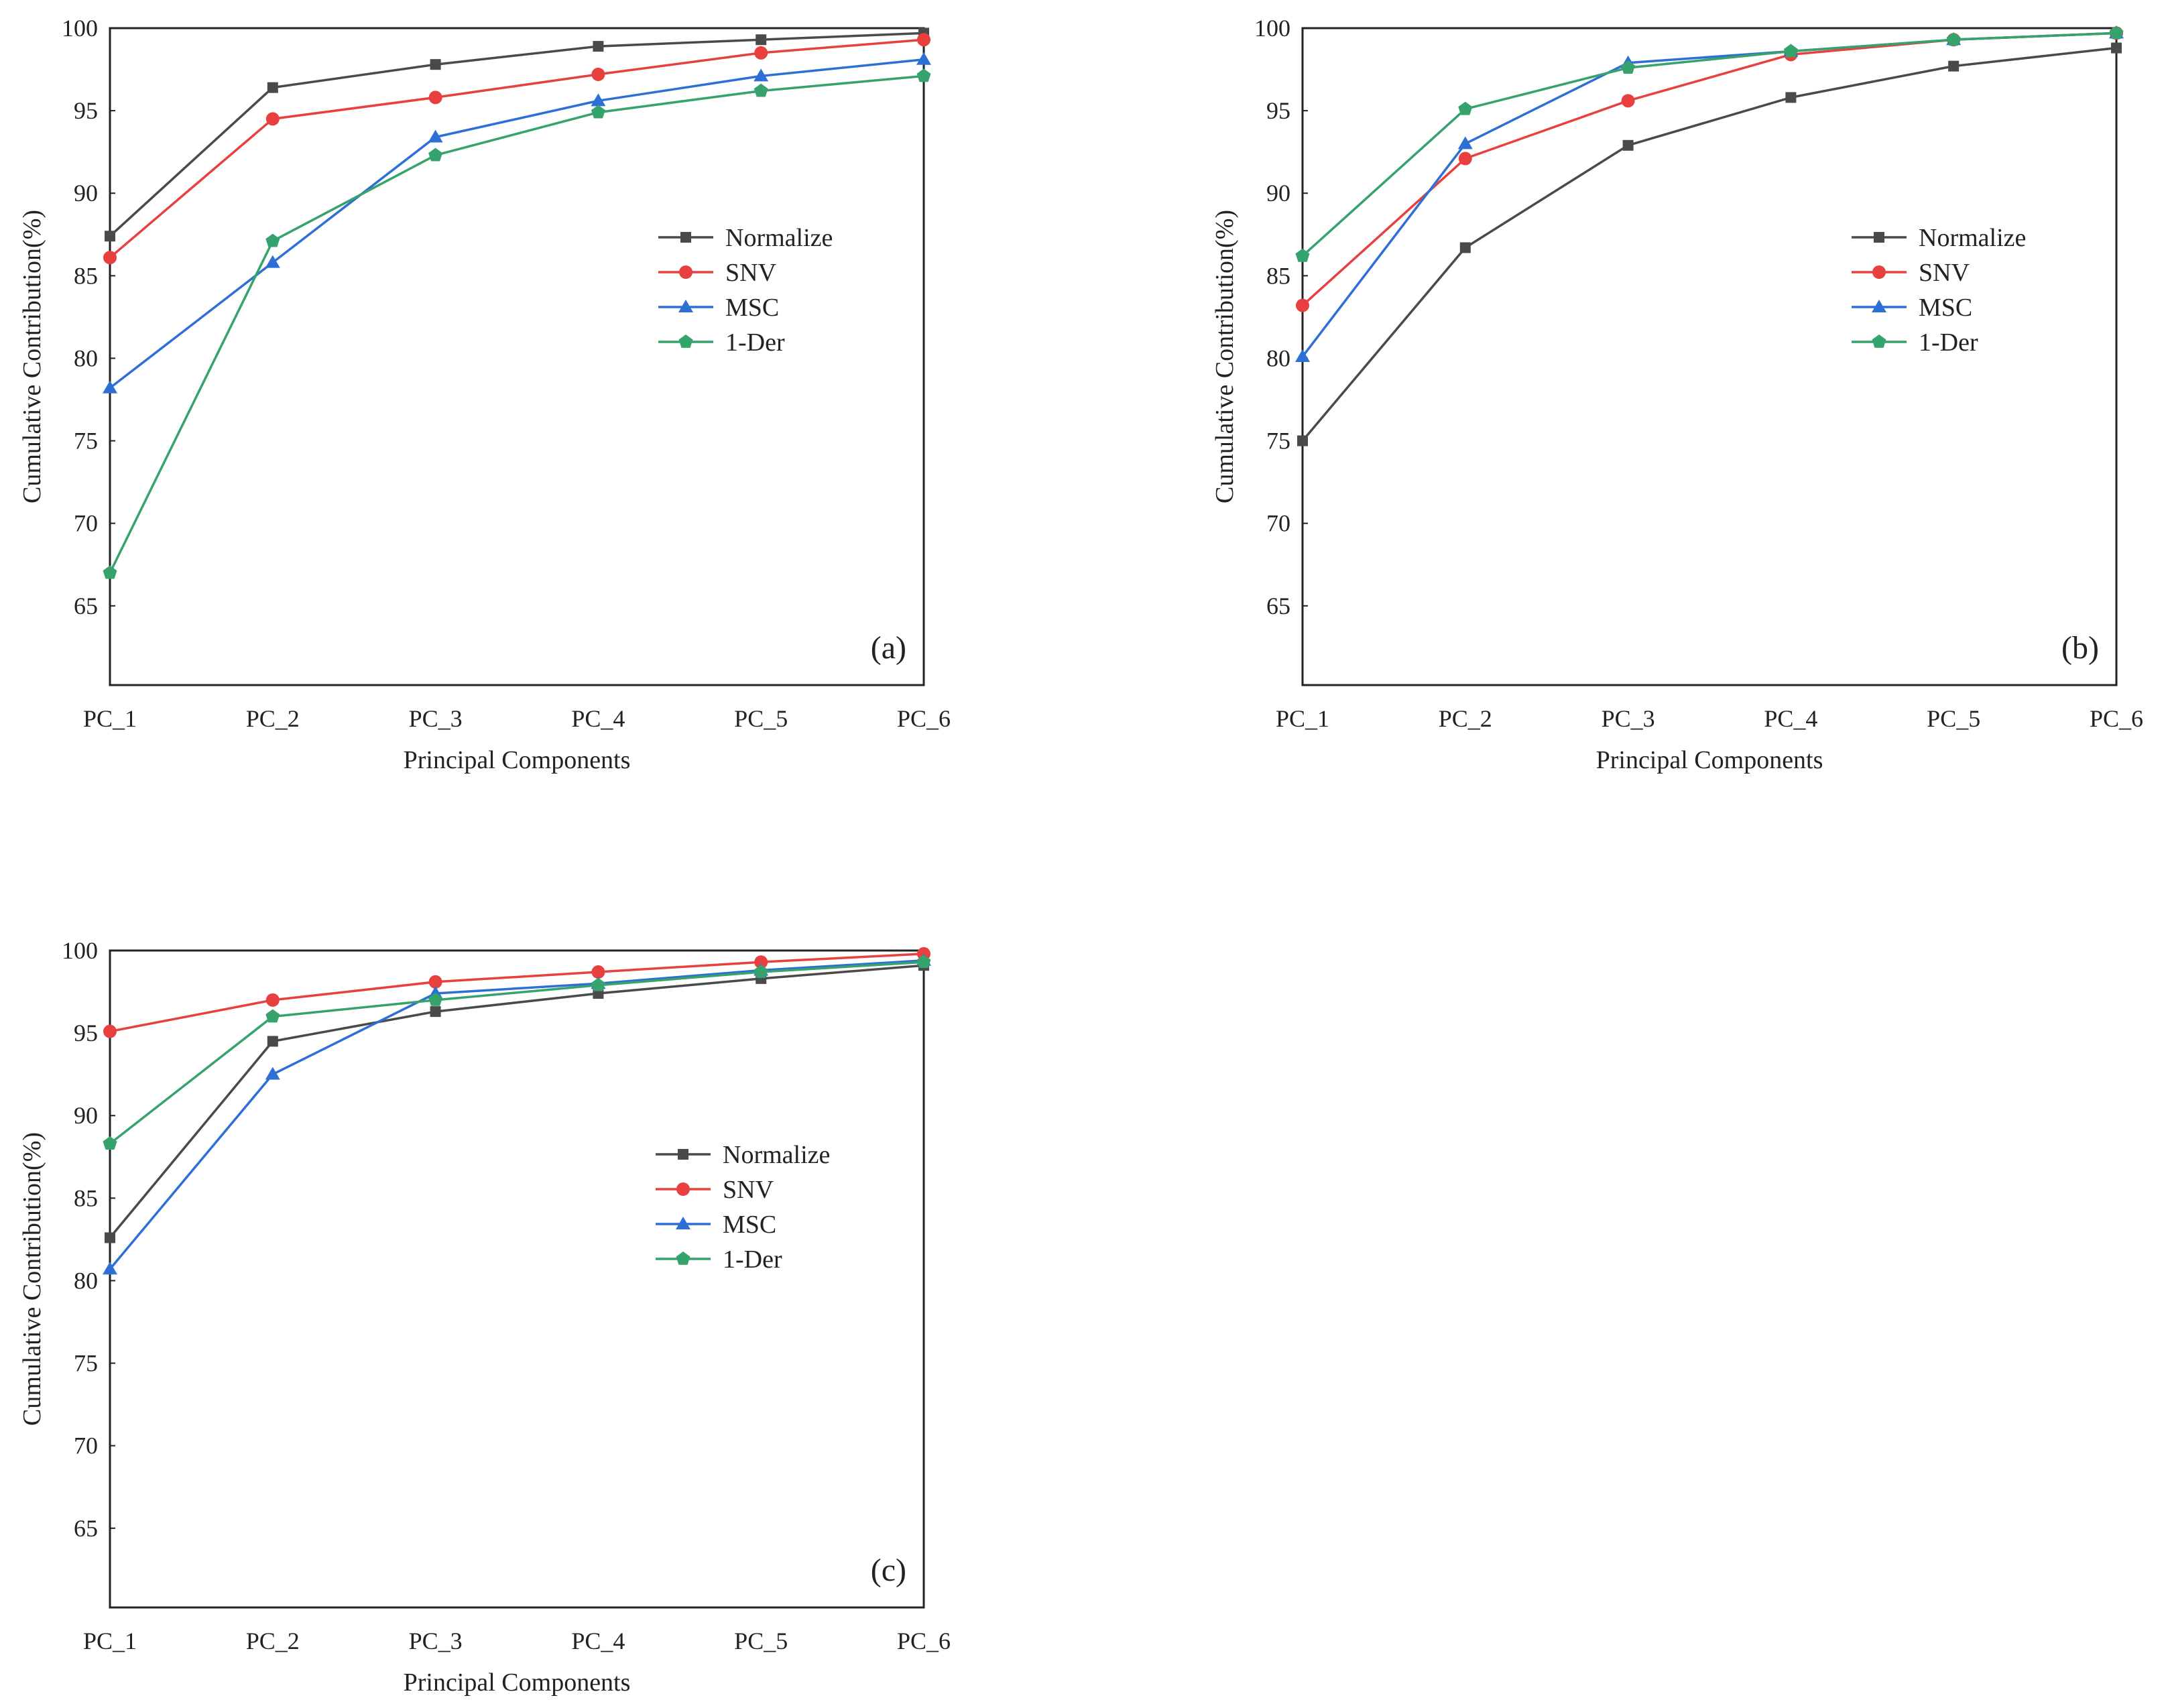 The image size is (2168, 1708). I want to click on y-tick-label: 90, so click(86, 193).